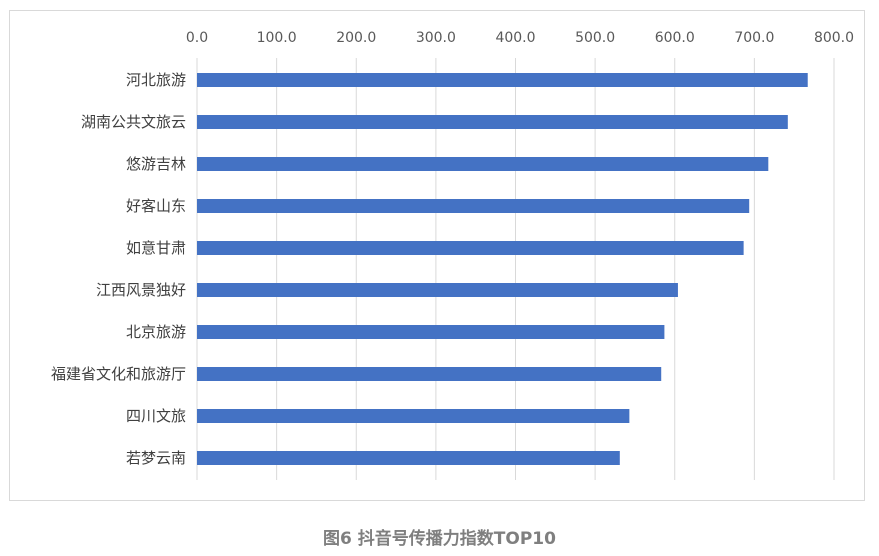 This screenshot has width=879, height=556. What do you see at coordinates (156, 80) in the screenshot?
I see `category-label: 河北旅游` at bounding box center [156, 80].